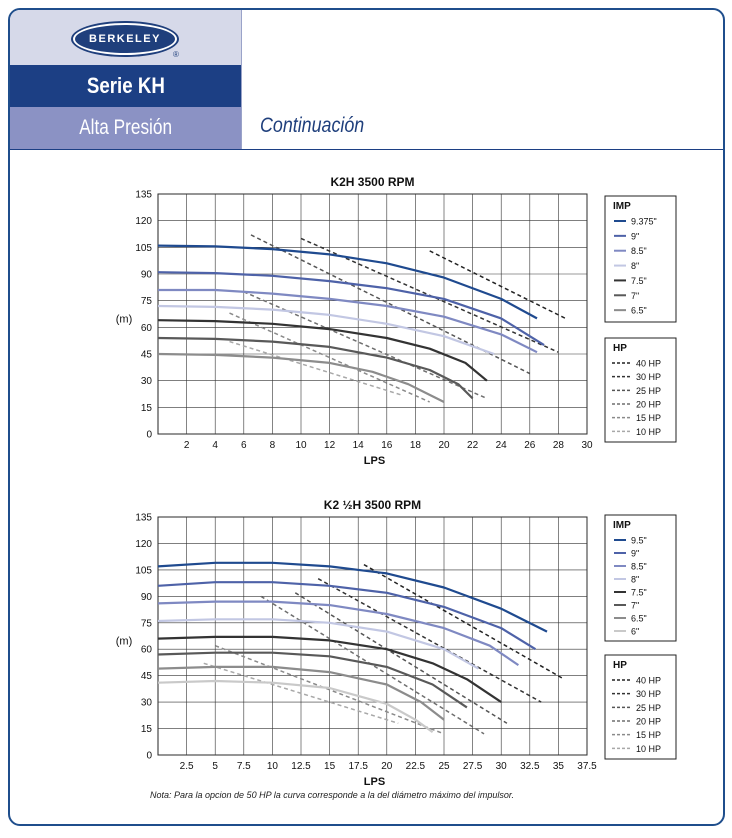  What do you see at coordinates (374, 782) in the screenshot?
I see `chart2-xlabel: LPS` at bounding box center [374, 782].